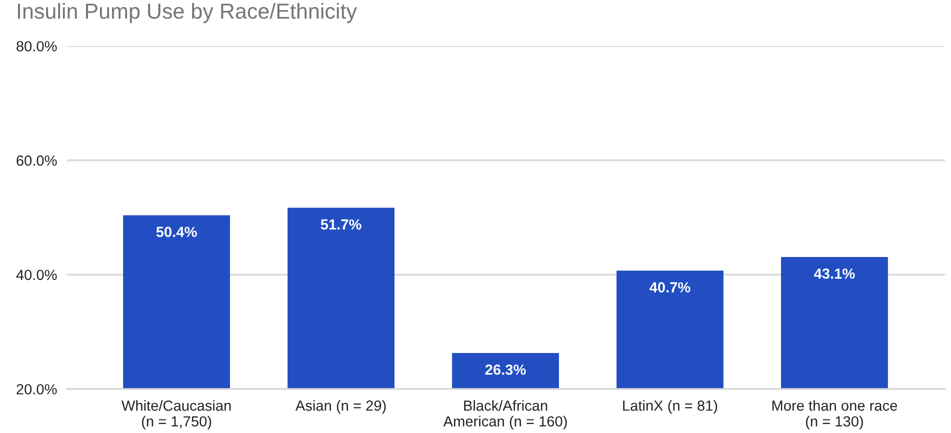  What do you see at coordinates (505, 415) in the screenshot?
I see `x-tick-label: Black/African American (n = 160)` at bounding box center [505, 415].